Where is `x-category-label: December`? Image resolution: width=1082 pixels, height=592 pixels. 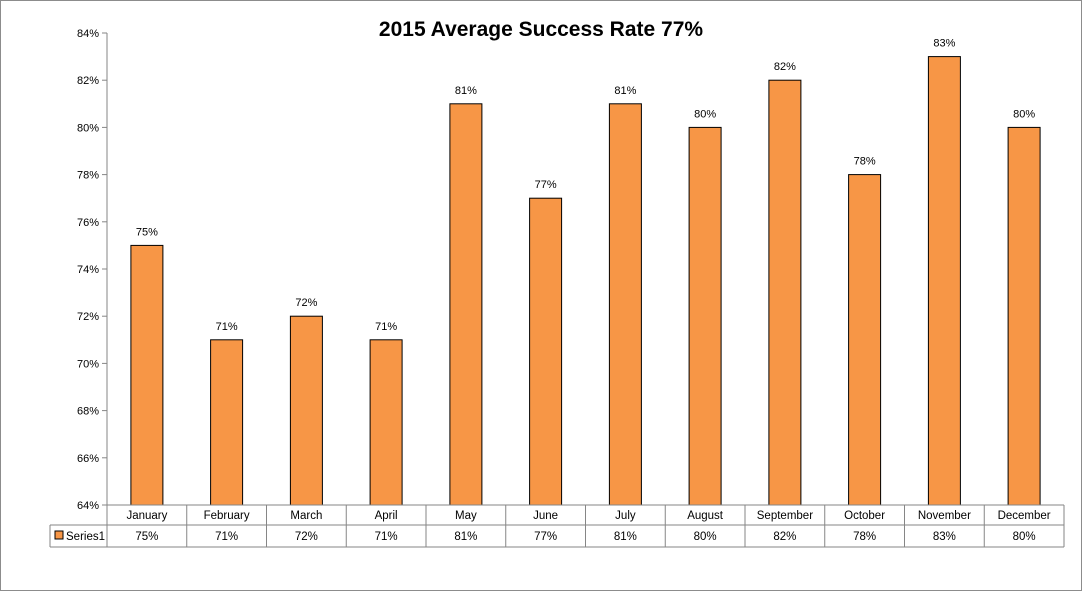 x-category-label: December is located at coordinates (1024, 516).